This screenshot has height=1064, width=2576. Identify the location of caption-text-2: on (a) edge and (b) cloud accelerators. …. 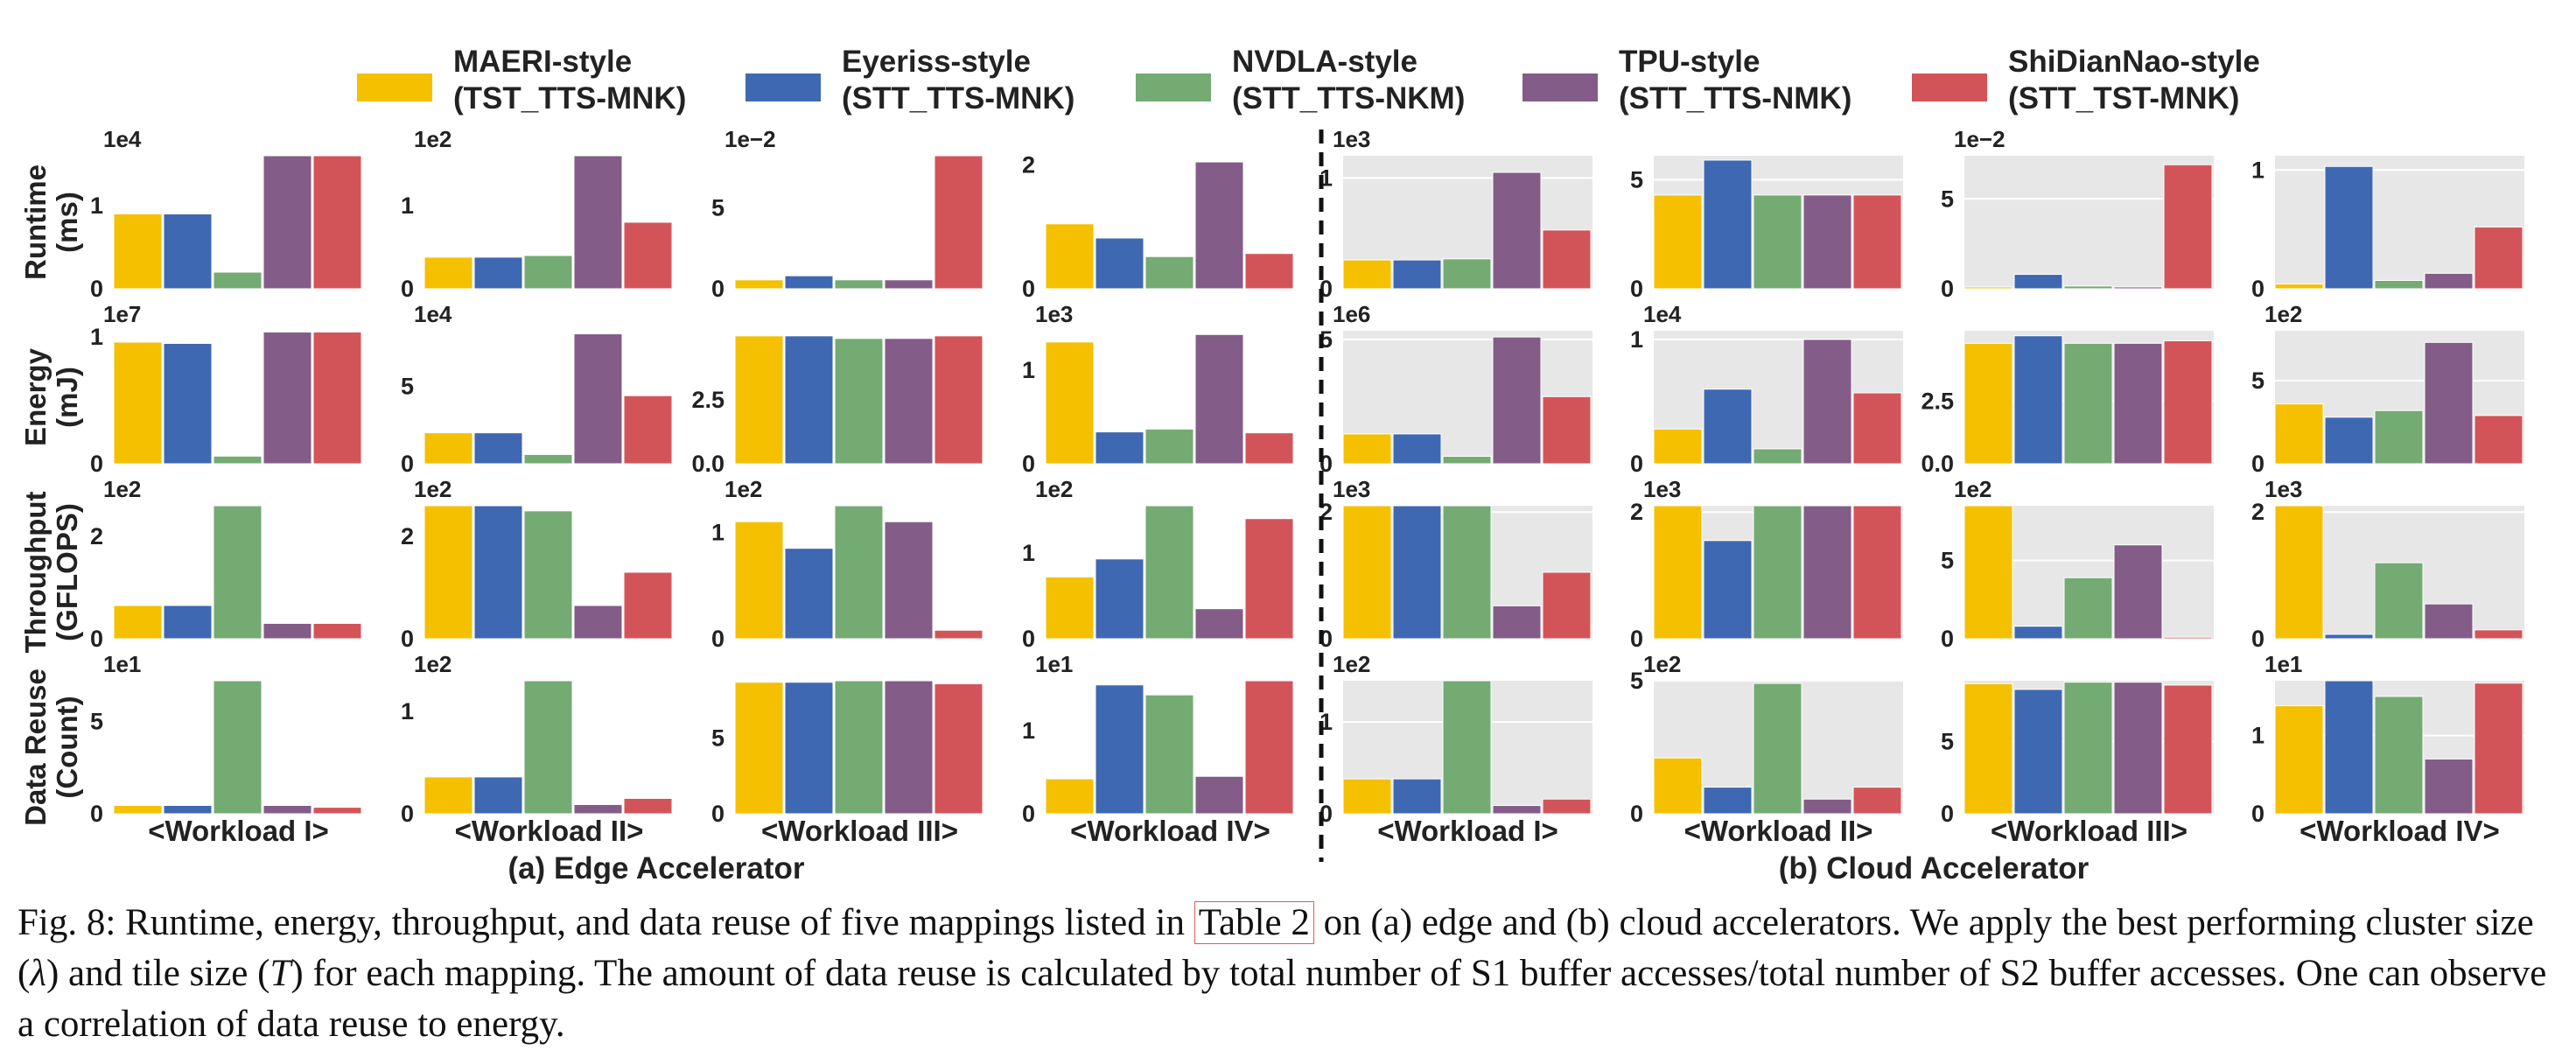
(1276, 948).